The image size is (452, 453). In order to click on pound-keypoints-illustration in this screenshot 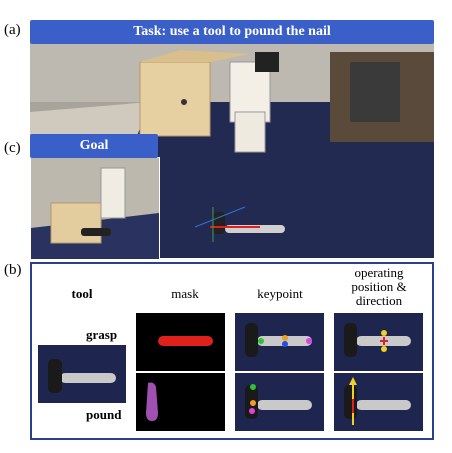, I will do `click(279, 402)`.